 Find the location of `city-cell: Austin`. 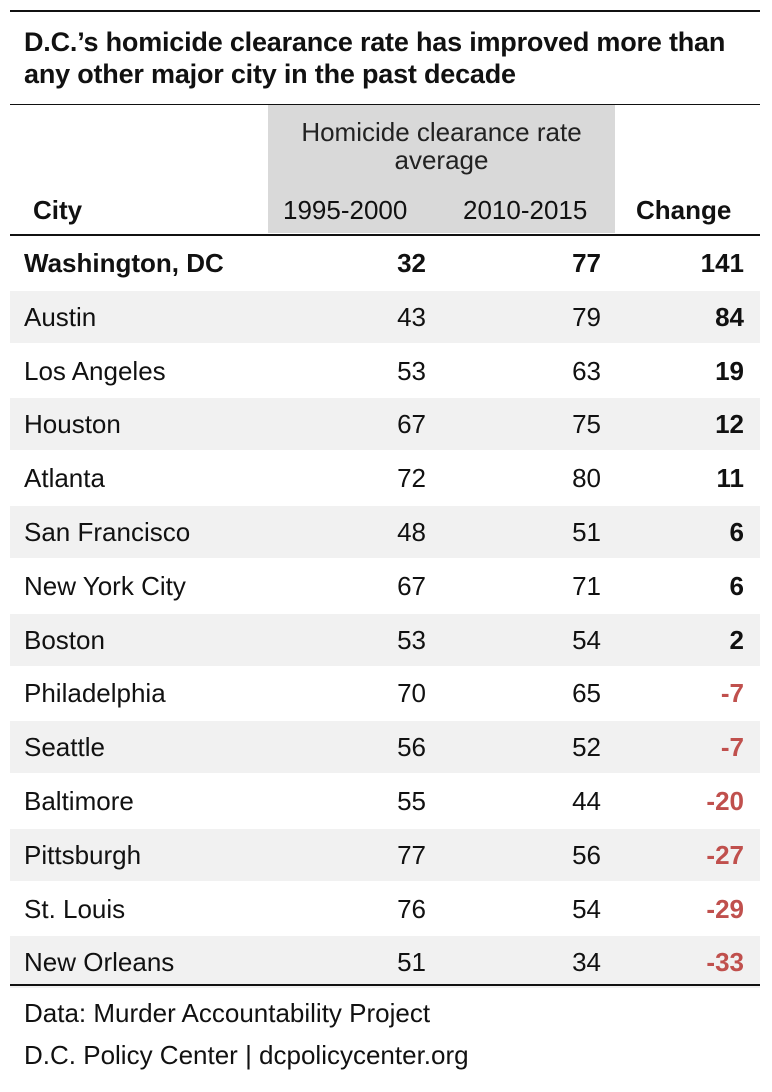

city-cell: Austin is located at coordinates (60, 316).